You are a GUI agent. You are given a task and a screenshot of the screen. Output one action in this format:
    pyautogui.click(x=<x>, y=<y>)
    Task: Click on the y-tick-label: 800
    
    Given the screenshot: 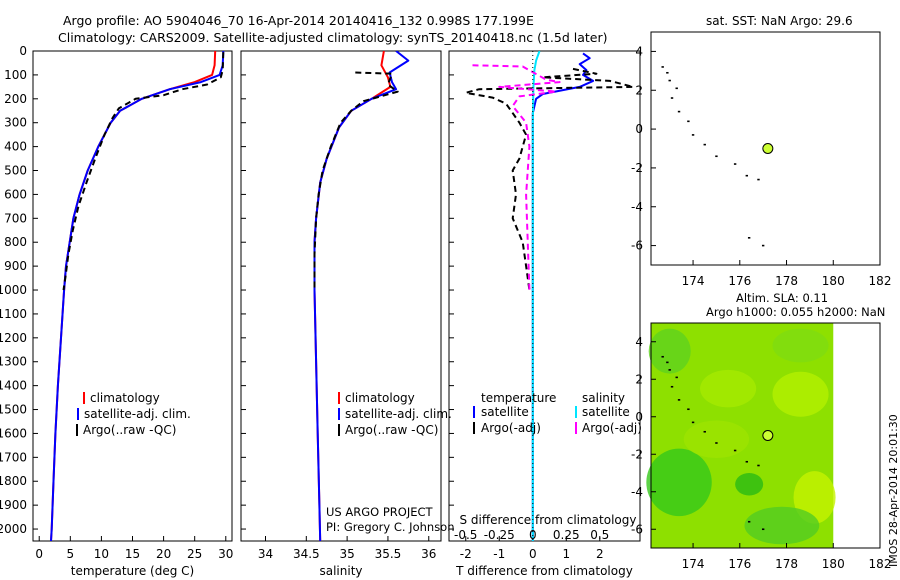 What is the action you would take?
    pyautogui.click(x=15, y=242)
    